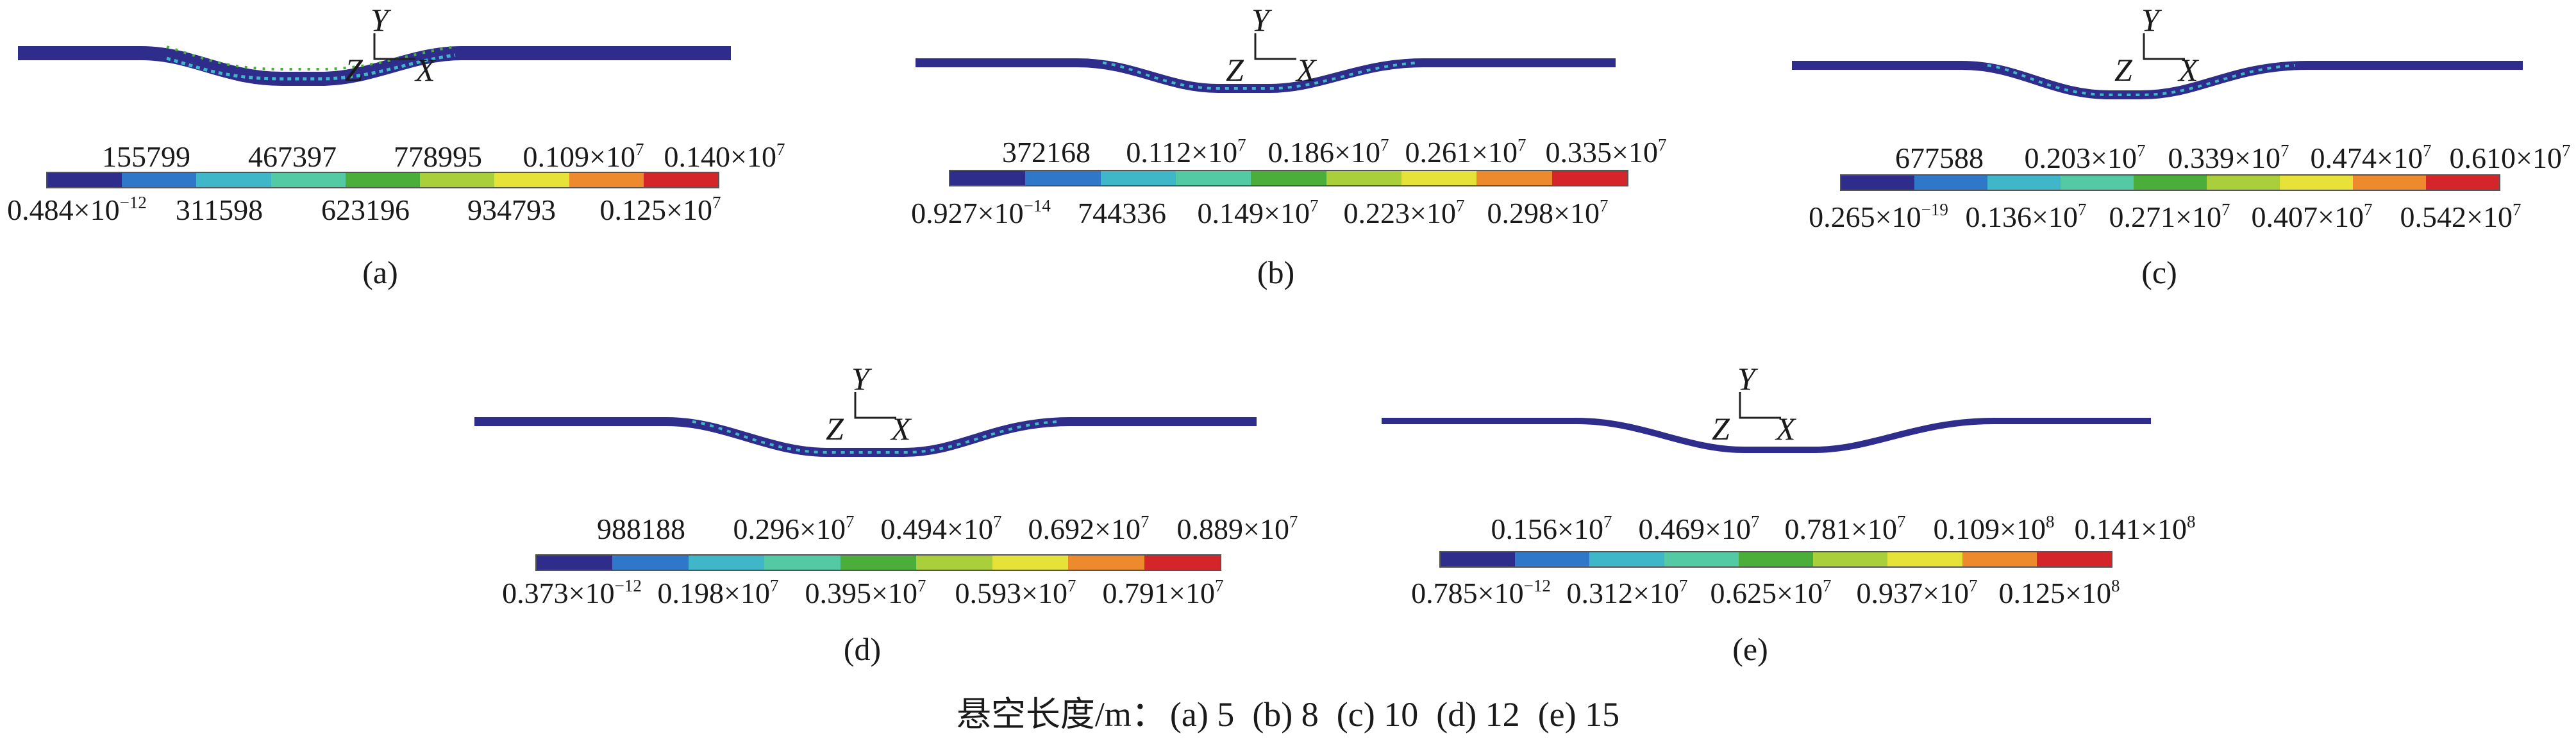 This screenshot has height=742, width=2576. I want to click on colorbar-top-label-3: 778995, so click(438, 156).